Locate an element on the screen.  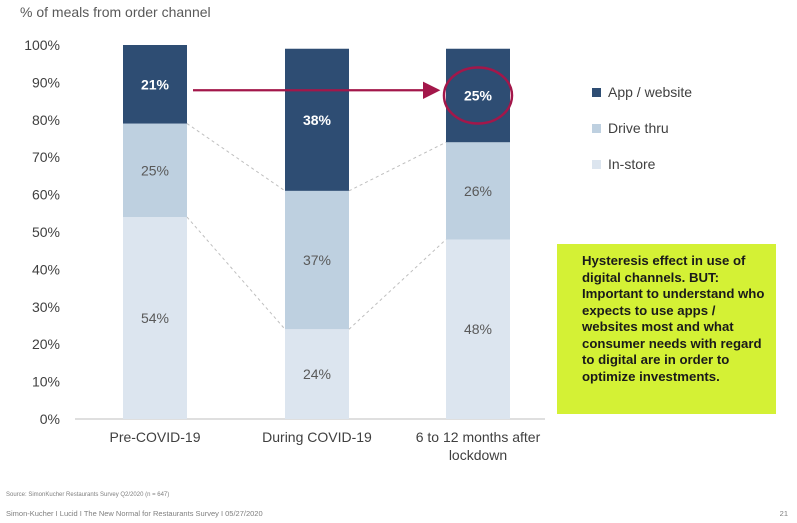
data-label: 37% is located at coordinates (317, 260).